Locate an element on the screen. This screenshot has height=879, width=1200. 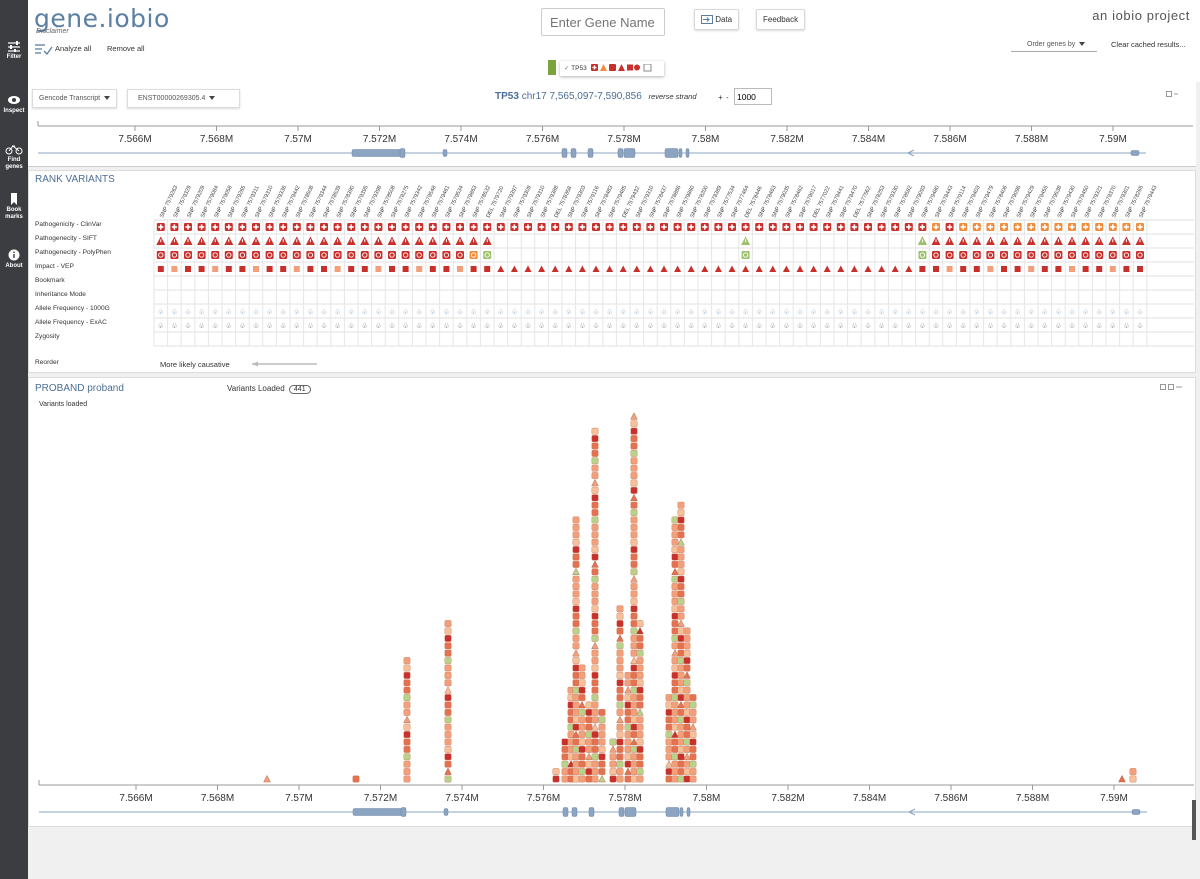
data-button: Data is located at coordinates (717, 20).